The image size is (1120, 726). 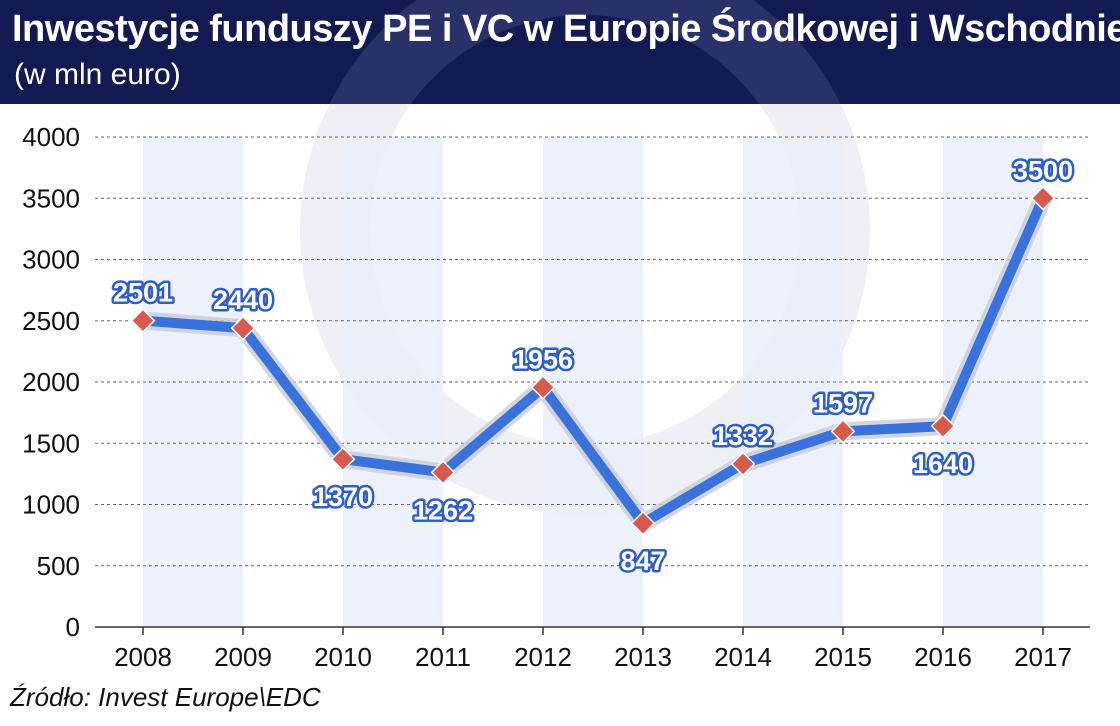 What do you see at coordinates (165, 697) in the screenshot?
I see `source-note: Źródło: Invest Europe\EDC` at bounding box center [165, 697].